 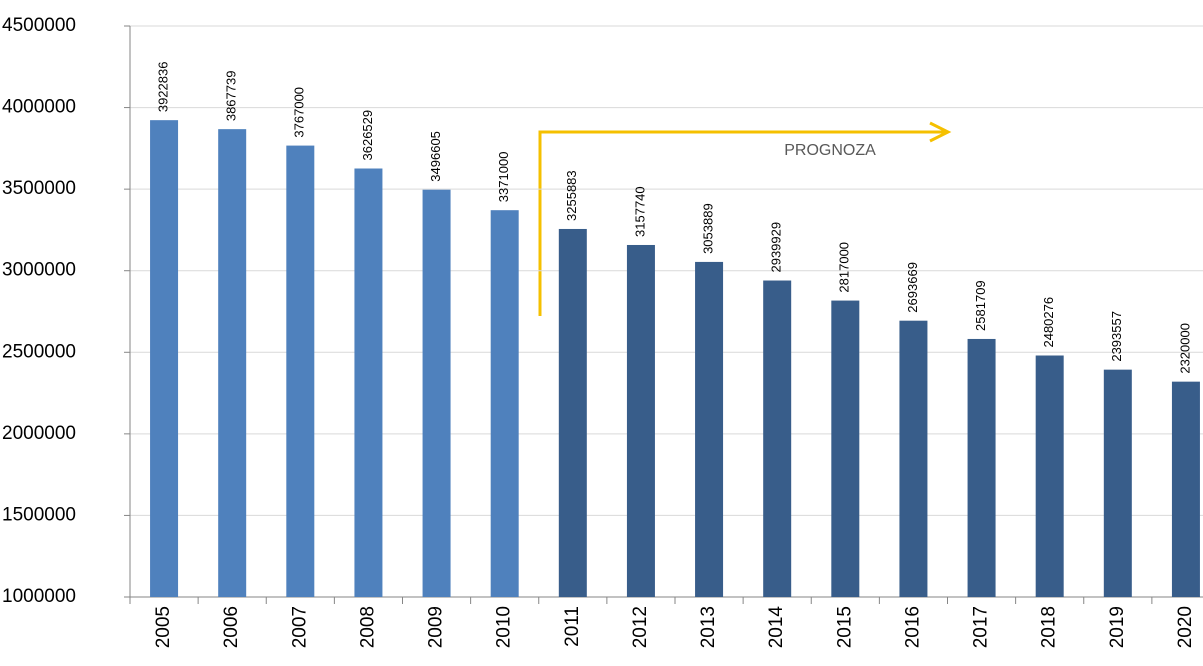 I want to click on value-label: 3867739, so click(x=231, y=96).